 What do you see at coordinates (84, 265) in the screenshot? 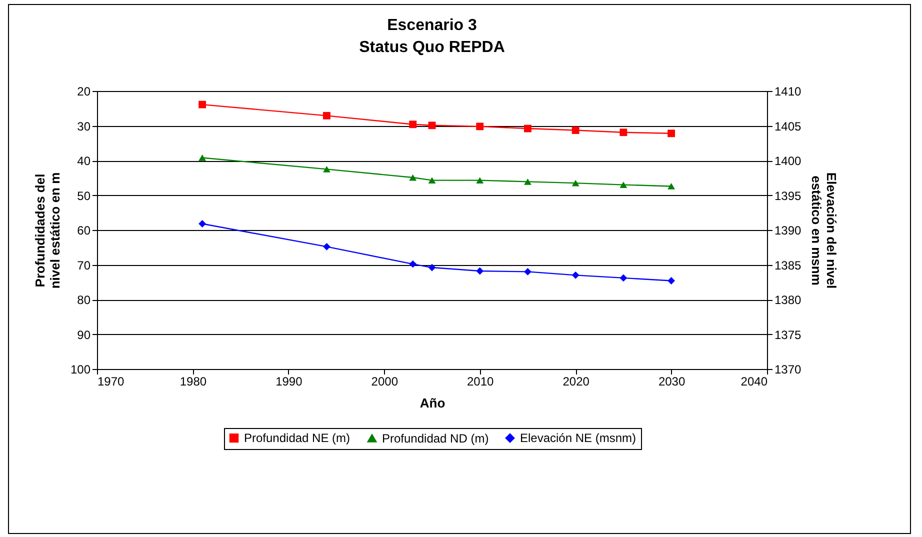
I see `y-tick-label: 70` at bounding box center [84, 265].